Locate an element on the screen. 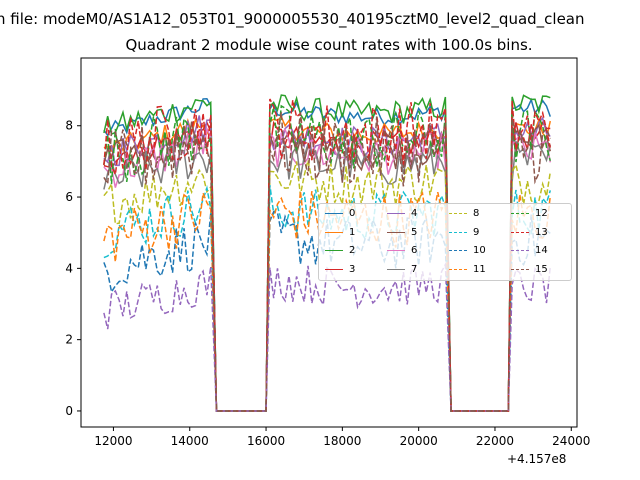  y-tick-label: 6 is located at coordinates (69, 197).